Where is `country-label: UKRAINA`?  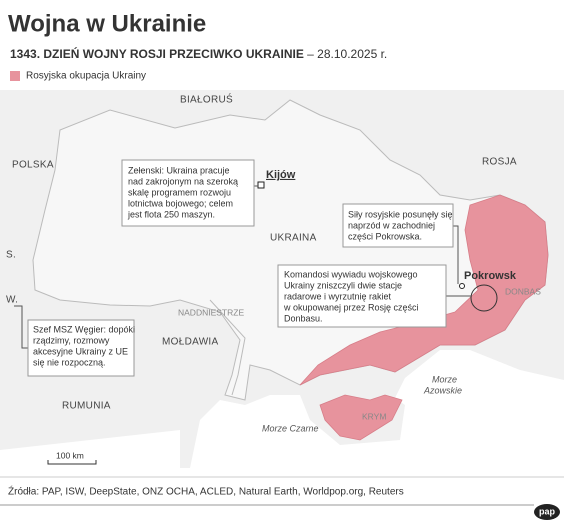
country-label: UKRAINA is located at coordinates (293, 238).